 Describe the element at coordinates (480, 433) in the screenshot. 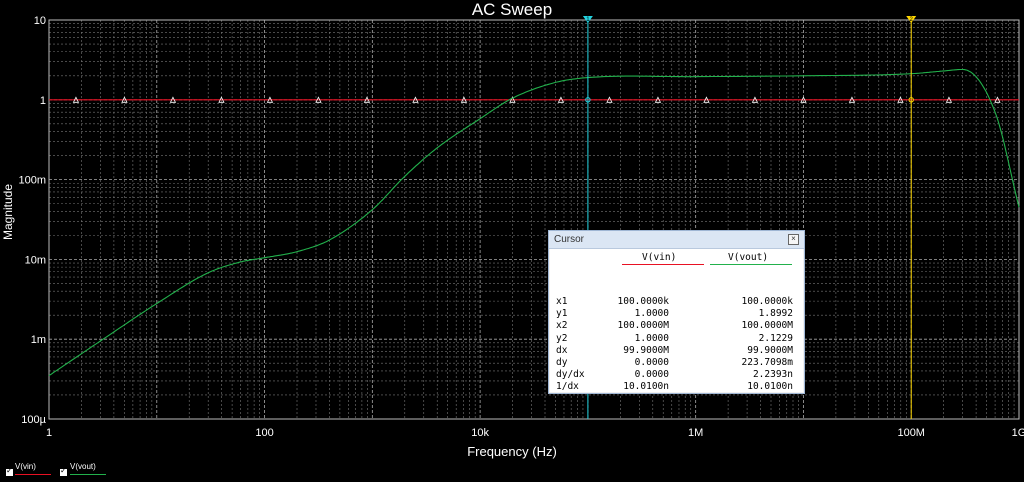

I see `x-tick-label: 10k` at that location.